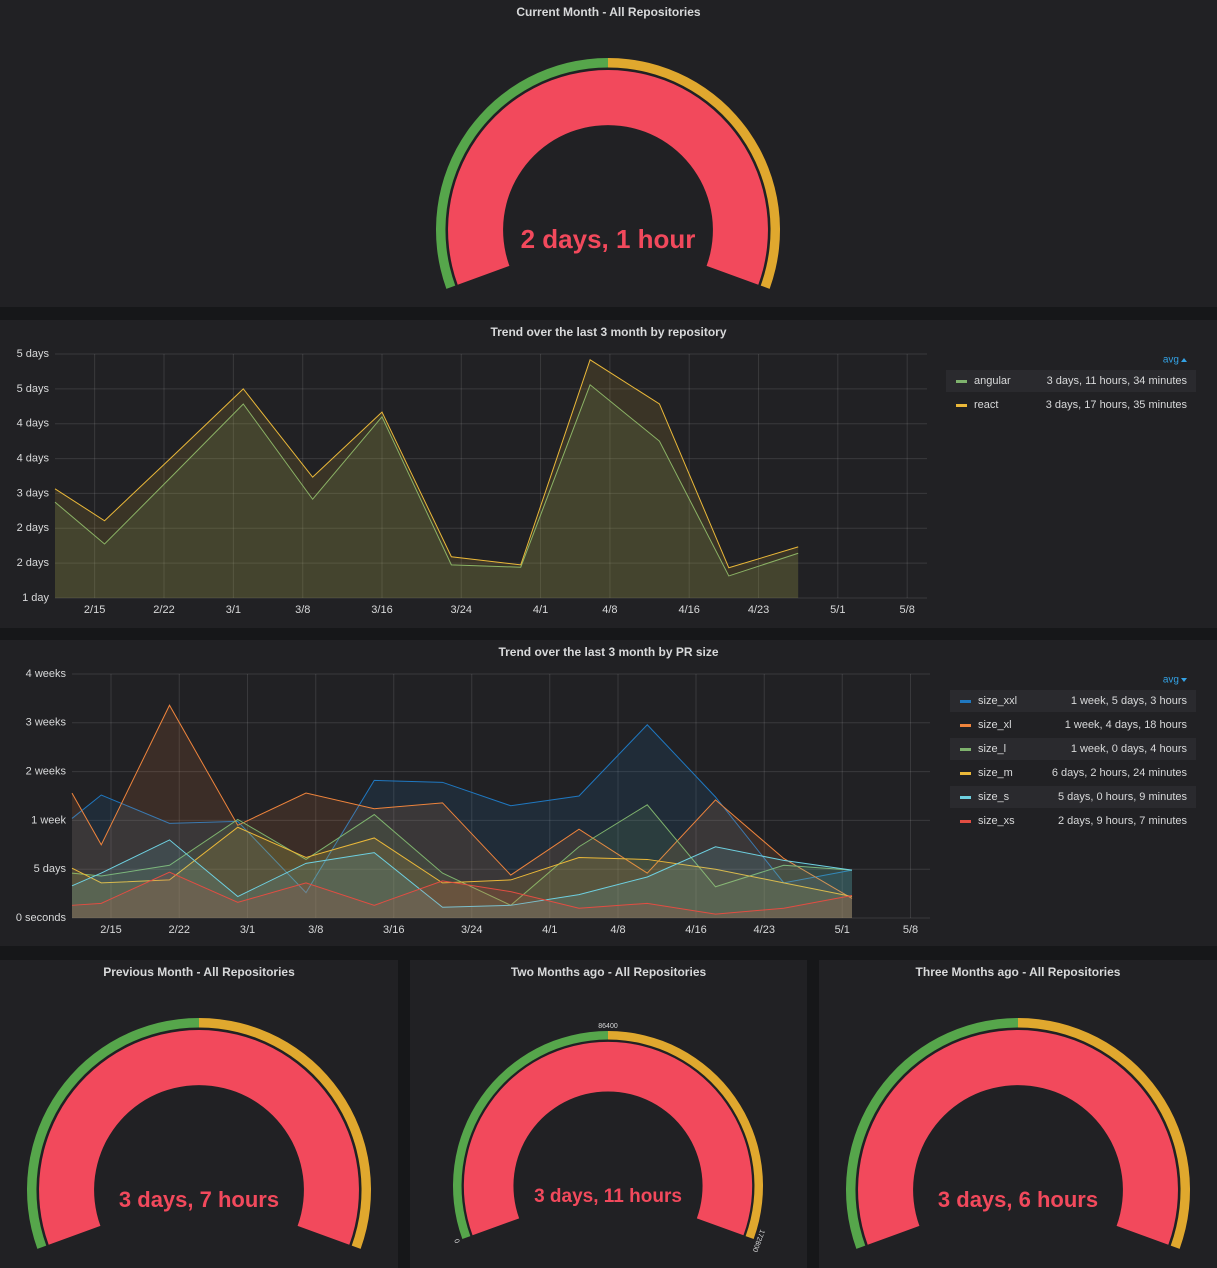  What do you see at coordinates (608, 12) in the screenshot?
I see `panel-title: Current Month - All Repositories` at bounding box center [608, 12].